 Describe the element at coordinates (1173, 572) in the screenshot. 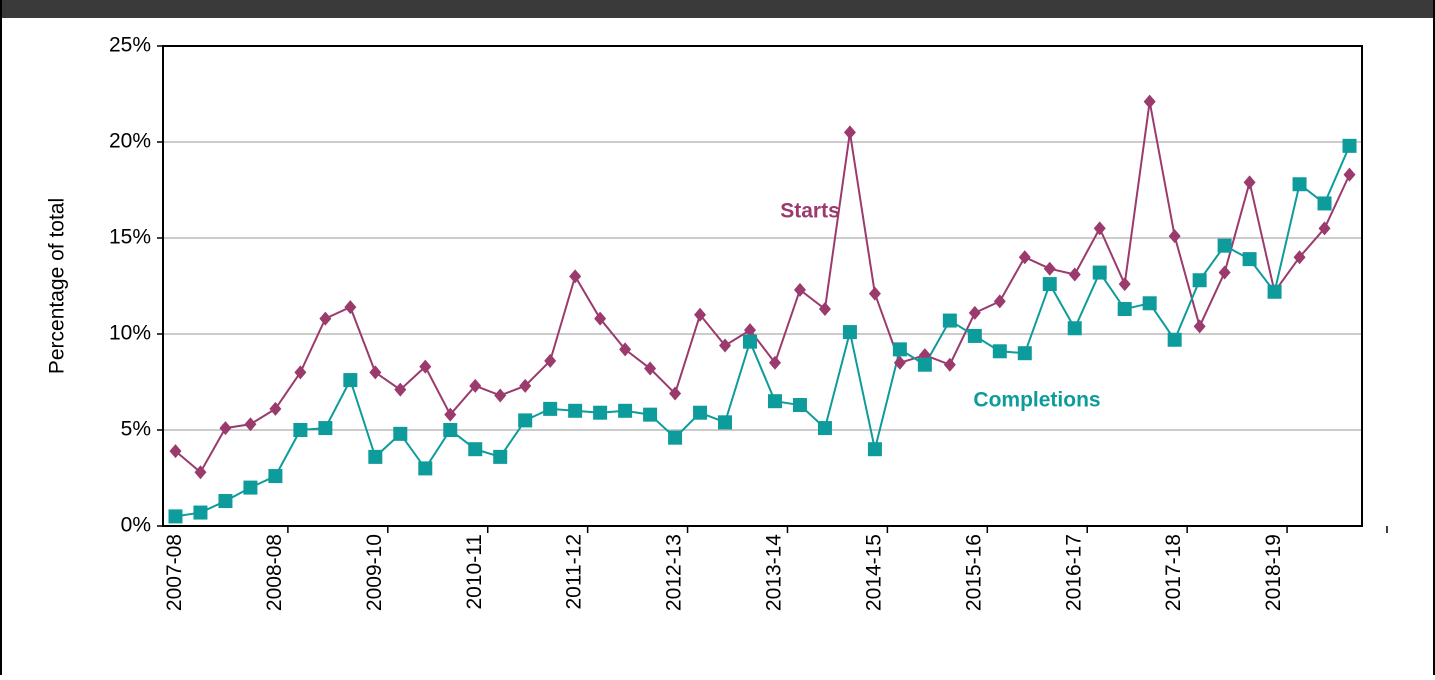

I see `x-tick-label: 2017-18` at that location.